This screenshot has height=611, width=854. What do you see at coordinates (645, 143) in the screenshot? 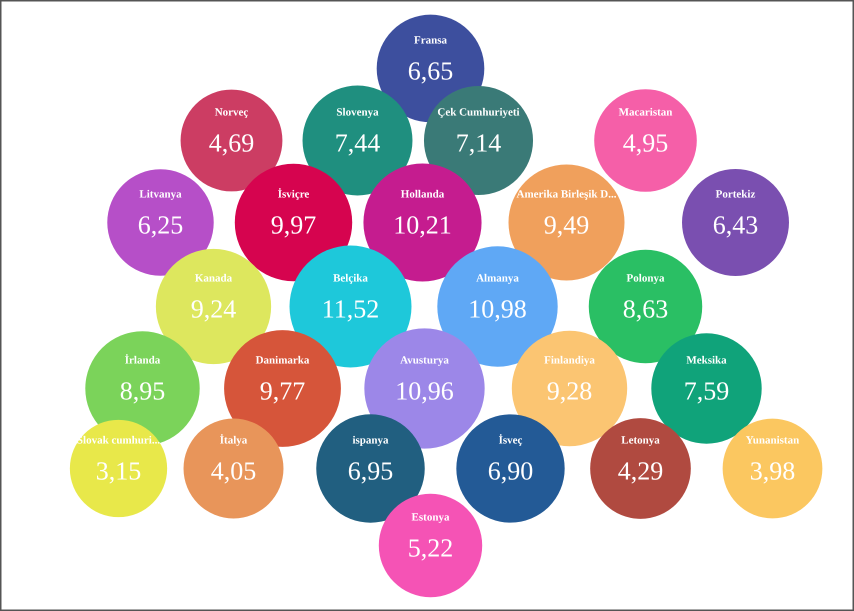
I see `data-label: 4,95` at bounding box center [645, 143].